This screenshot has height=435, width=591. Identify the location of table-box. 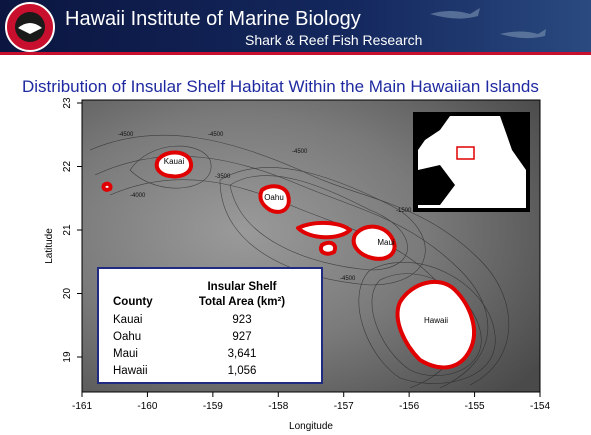
(210, 325).